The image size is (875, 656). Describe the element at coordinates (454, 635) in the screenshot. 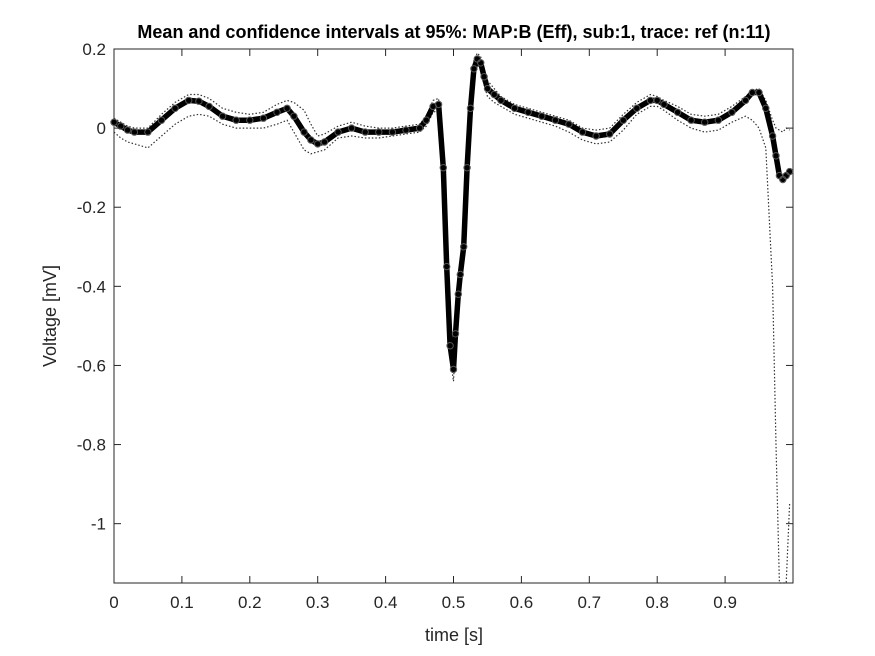

I see `x-axis-label: time [s]` at that location.